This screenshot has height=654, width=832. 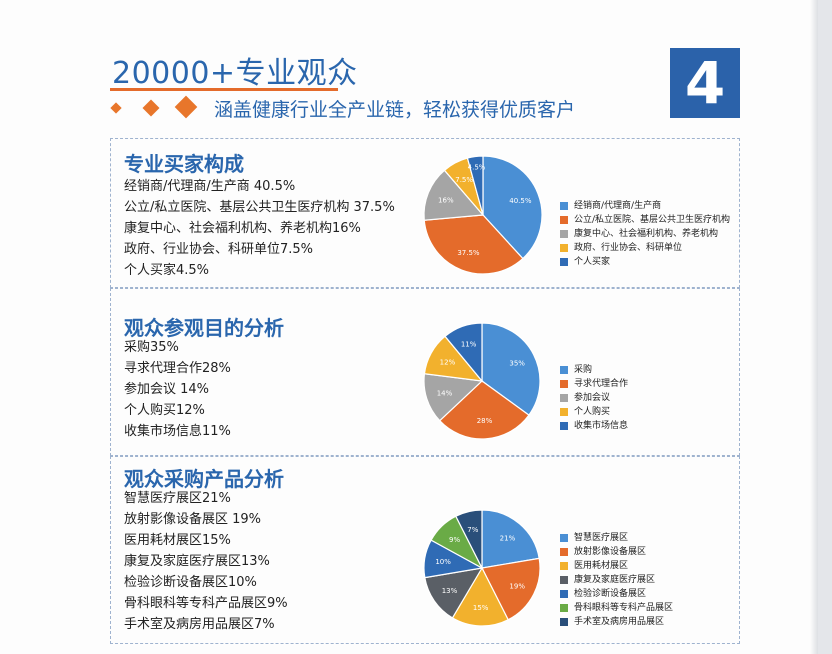 I want to click on legend-label: 智慧医疗展区, so click(x=601, y=538).